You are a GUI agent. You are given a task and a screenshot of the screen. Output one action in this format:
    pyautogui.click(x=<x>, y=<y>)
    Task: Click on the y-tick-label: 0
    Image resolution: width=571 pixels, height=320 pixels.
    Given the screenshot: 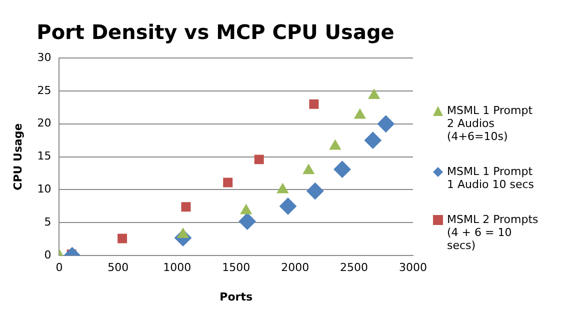 What is the action you would take?
    pyautogui.click(x=48, y=255)
    